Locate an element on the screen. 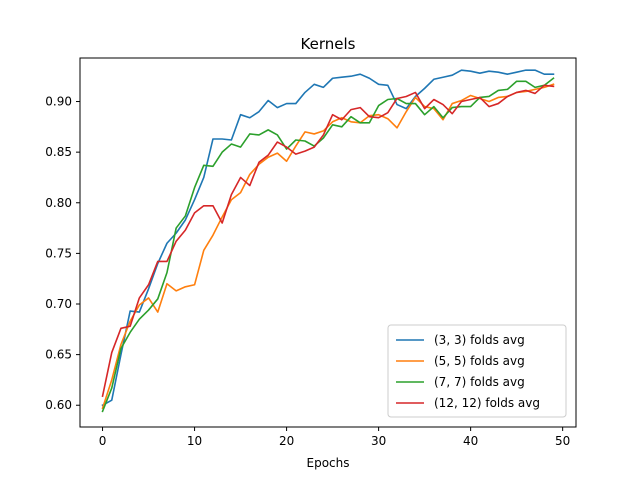  y-tick-label: 0.70 is located at coordinates (58, 304).